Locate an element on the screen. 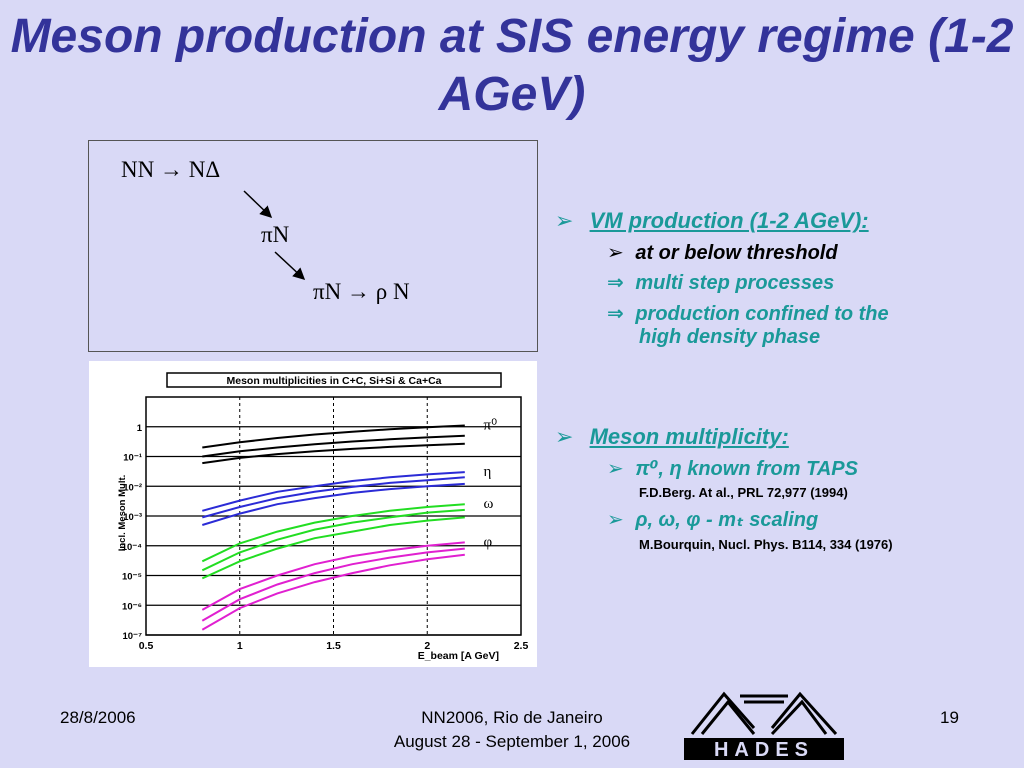  reaction-arrows is located at coordinates (274, 235).